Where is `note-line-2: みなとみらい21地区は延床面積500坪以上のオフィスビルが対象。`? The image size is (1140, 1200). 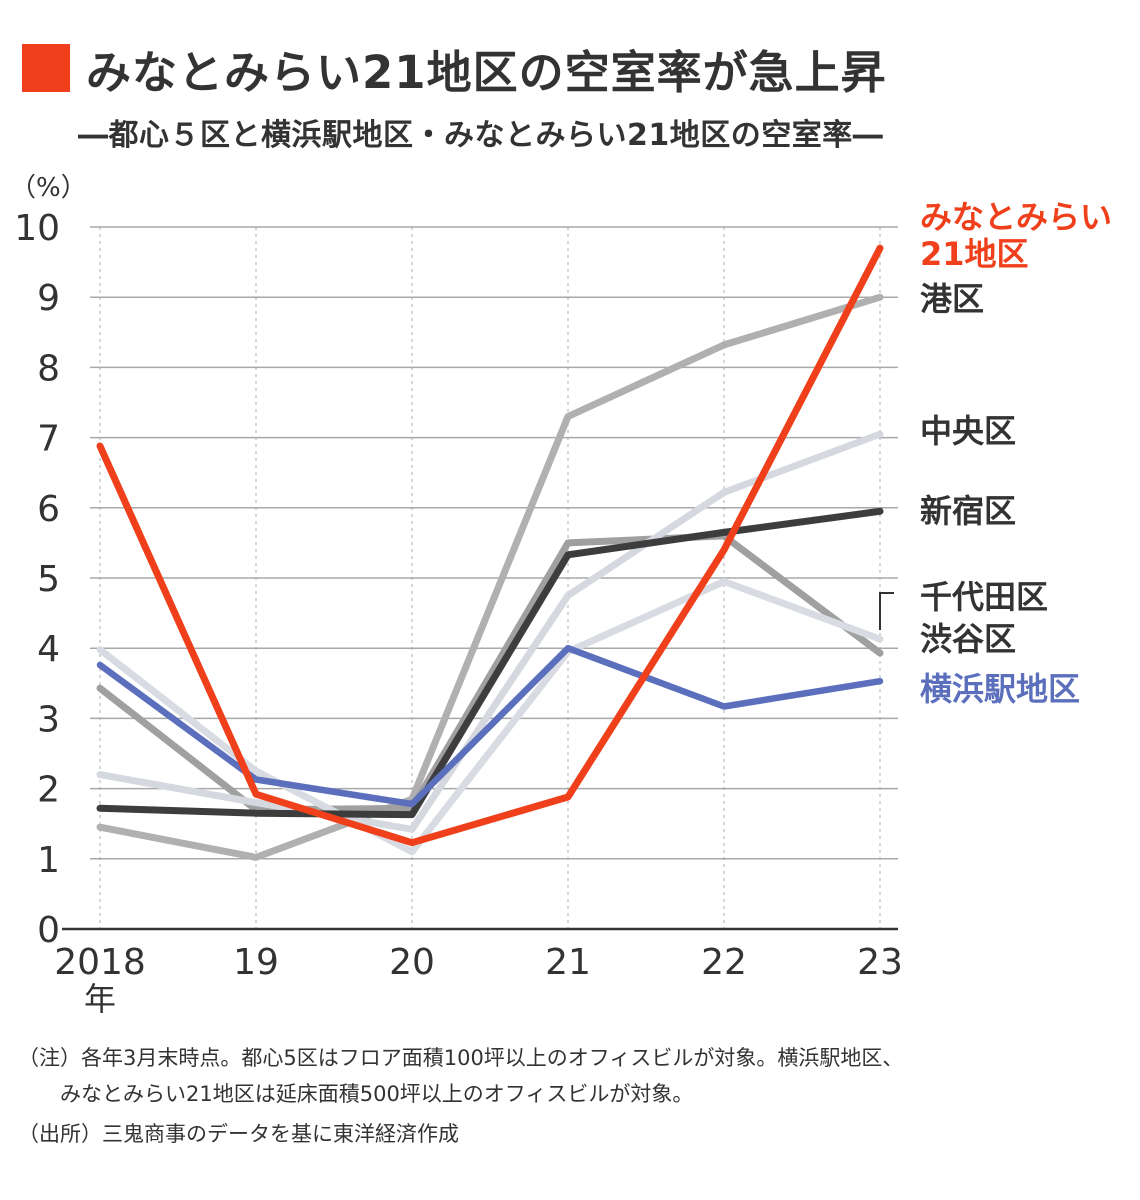
note-line-2: みなとみらい21地区は延床面積500坪以上のオフィスビルが対象。 is located at coordinates (356, 1094).